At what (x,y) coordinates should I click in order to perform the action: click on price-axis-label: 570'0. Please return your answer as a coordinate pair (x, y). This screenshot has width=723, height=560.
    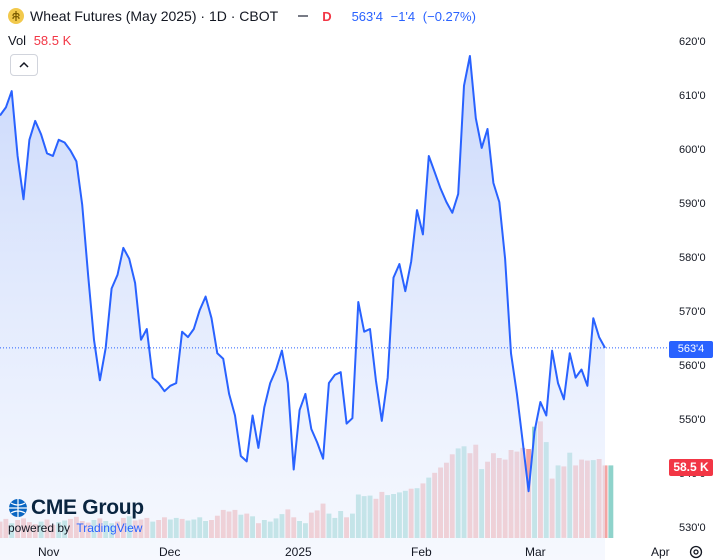
    Looking at the image, I should click on (692, 311).